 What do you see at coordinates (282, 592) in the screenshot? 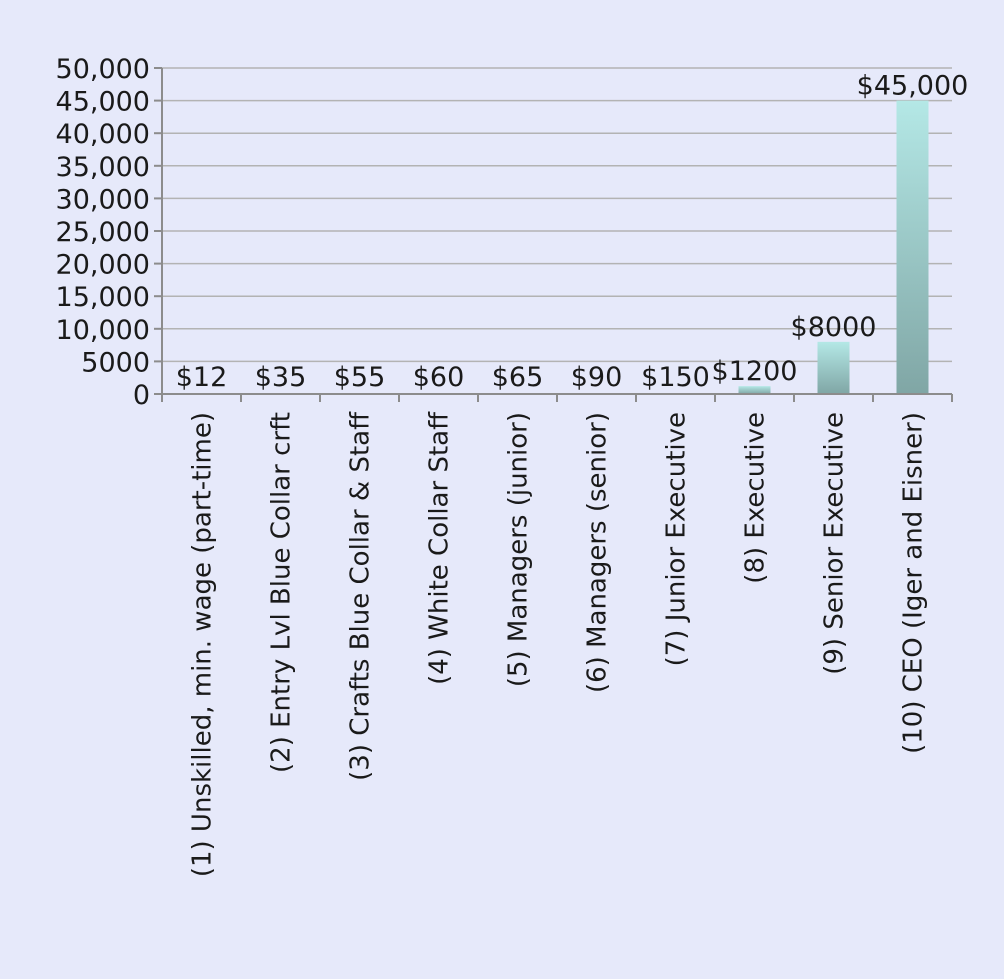
I see `x-tick-label: (2) Entry Lvl Blue Collar crft` at bounding box center [282, 592].